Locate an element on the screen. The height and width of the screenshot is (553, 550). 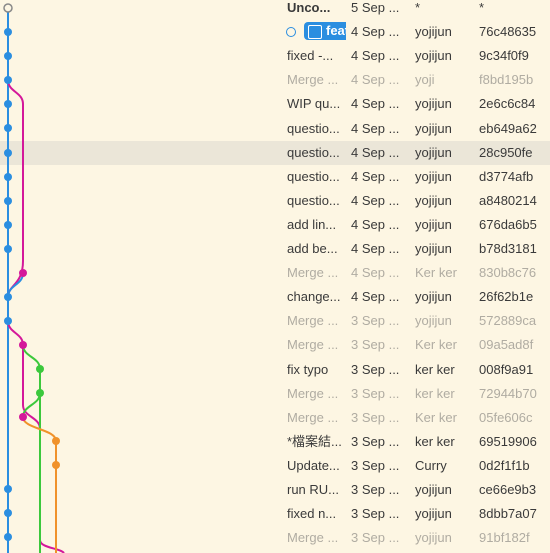
commit-row: questio... 4 Sep ... yojijun eb649a62 is located at coordinates (275, 129).